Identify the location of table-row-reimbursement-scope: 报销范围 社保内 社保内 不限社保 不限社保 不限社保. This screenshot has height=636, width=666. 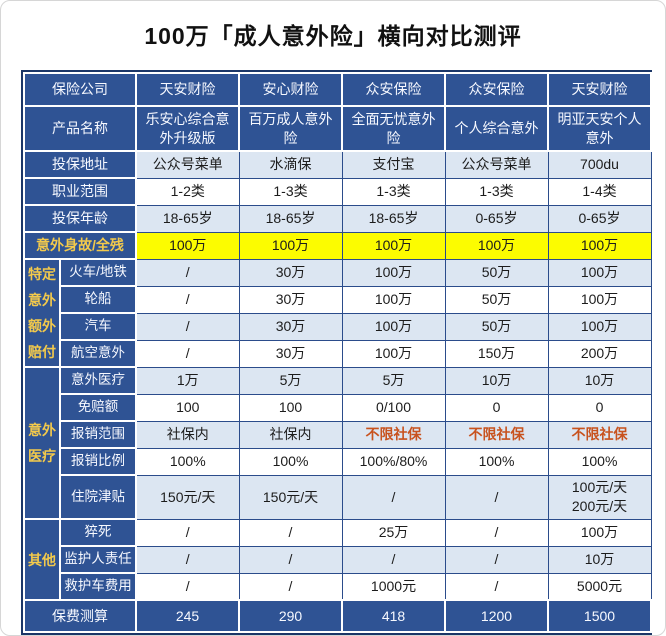
(338, 434).